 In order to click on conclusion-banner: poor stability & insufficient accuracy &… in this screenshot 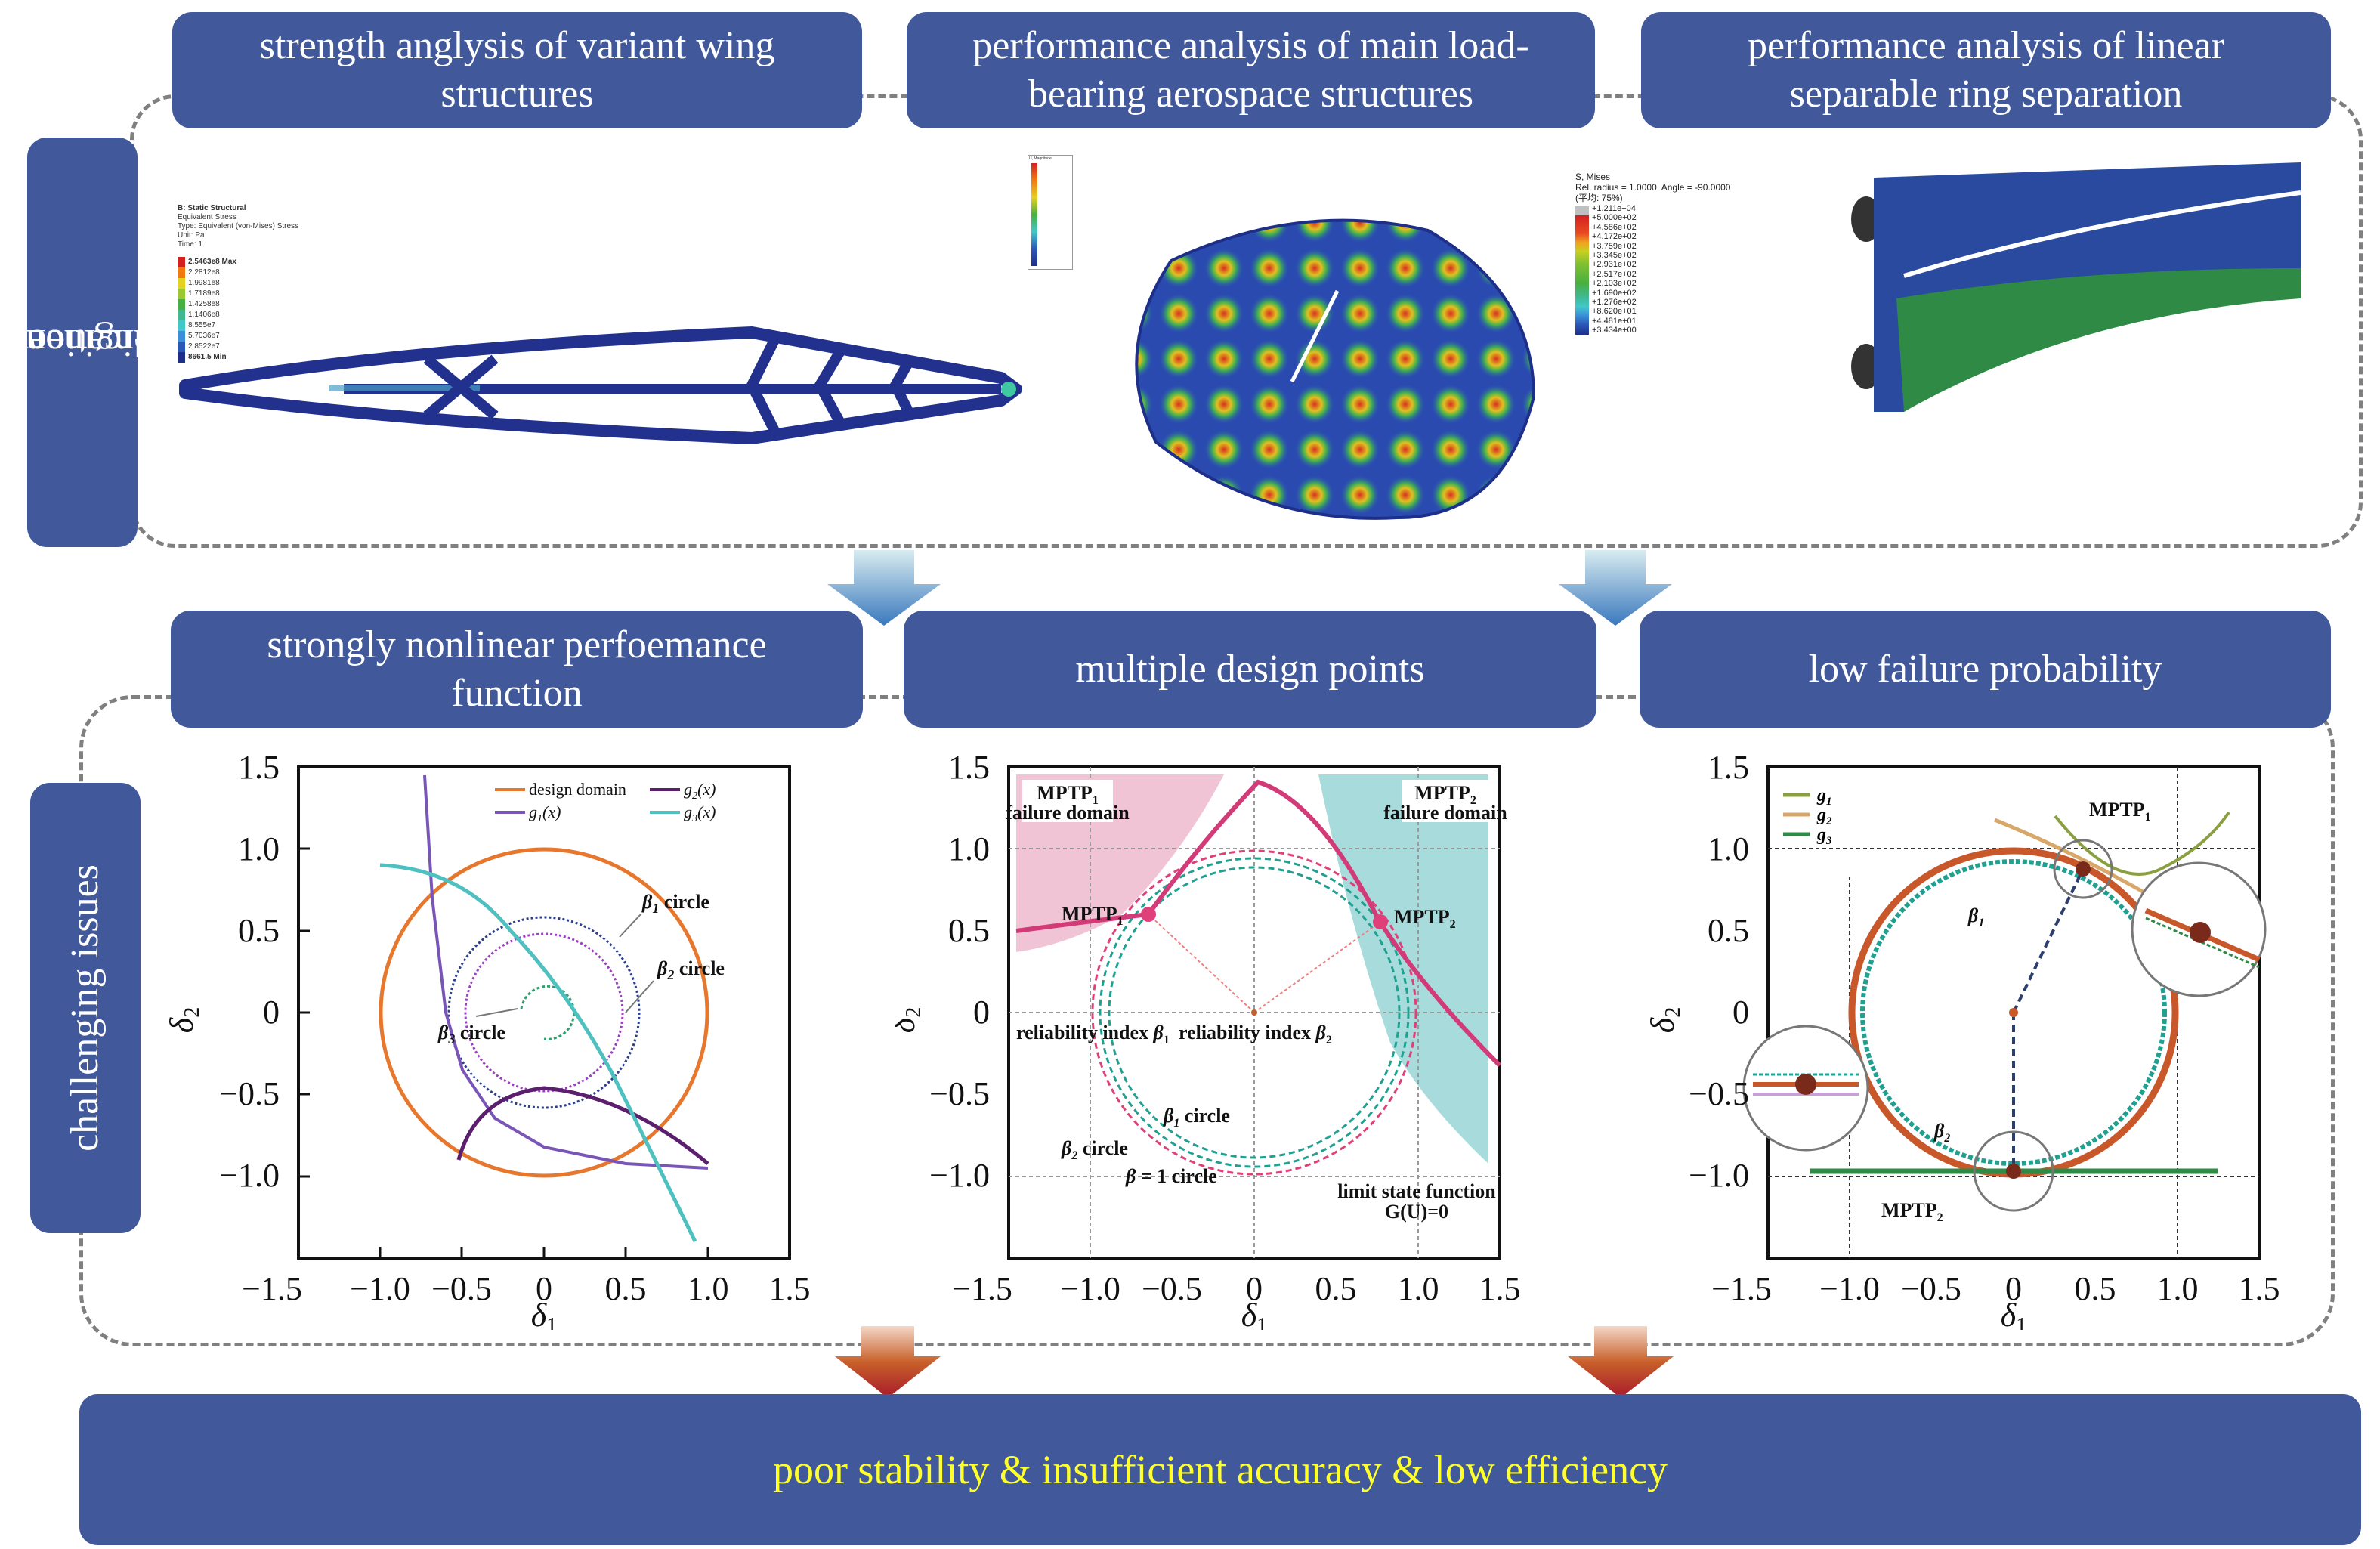, I will do `click(1220, 1470)`.